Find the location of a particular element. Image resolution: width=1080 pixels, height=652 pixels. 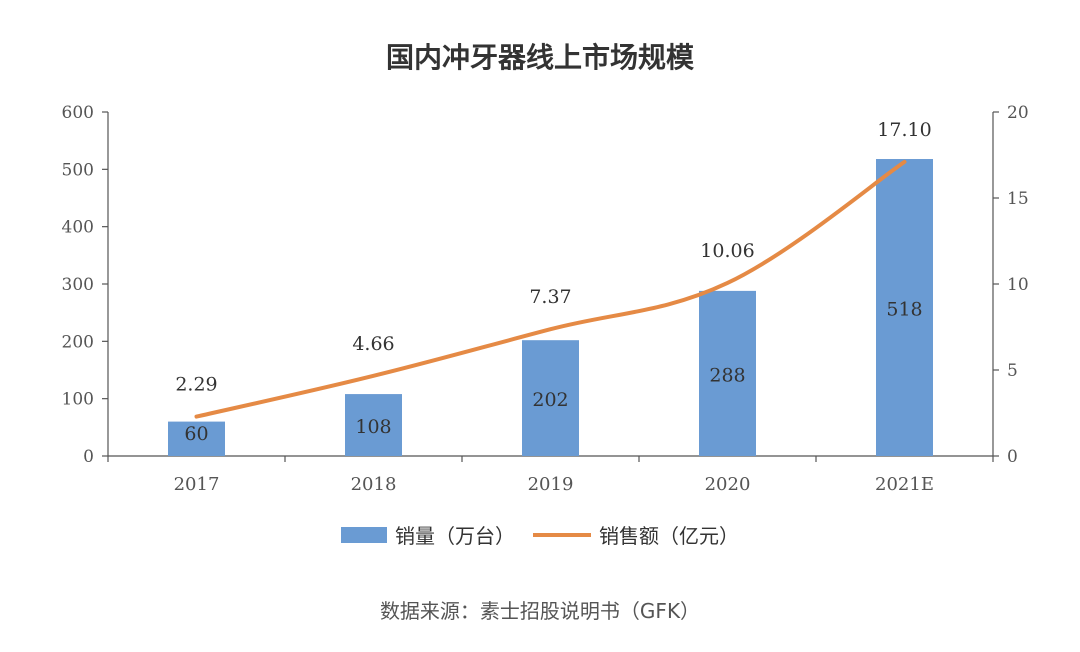

bar-value-label: 202 is located at coordinates (550, 400).